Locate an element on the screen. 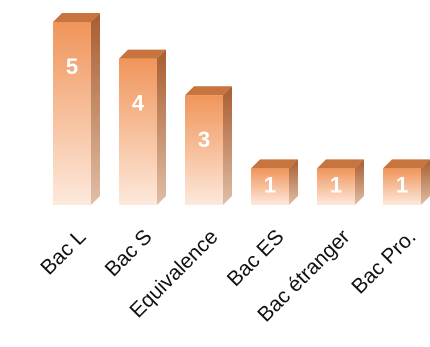  data-label: 5 is located at coordinates (72, 66).